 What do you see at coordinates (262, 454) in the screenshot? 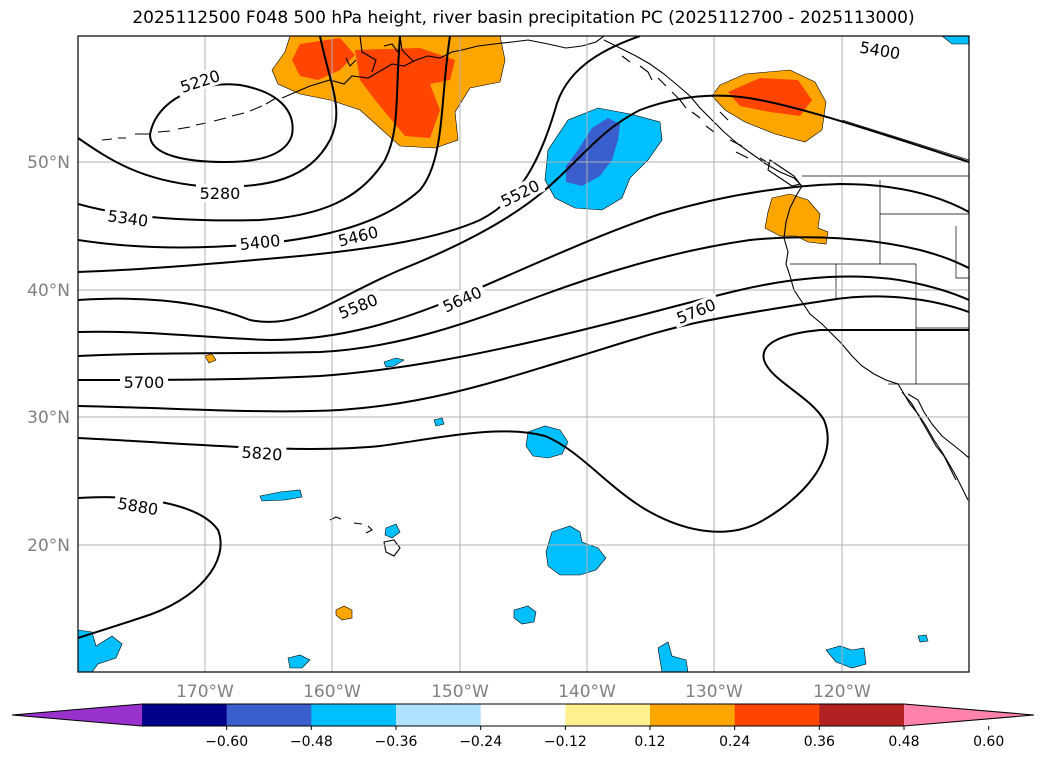
I see `contour-label-5820: 5820` at bounding box center [262, 454].